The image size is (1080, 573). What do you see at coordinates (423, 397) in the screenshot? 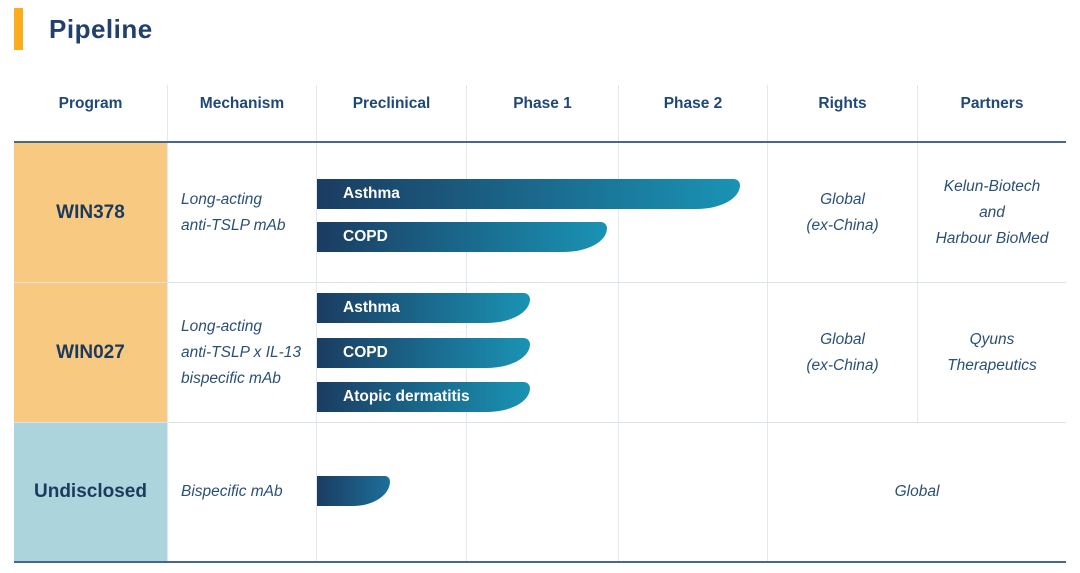
I see `pipeline-bar-win027-atopic-dermatitis: Atopic dermatitis` at bounding box center [423, 397].